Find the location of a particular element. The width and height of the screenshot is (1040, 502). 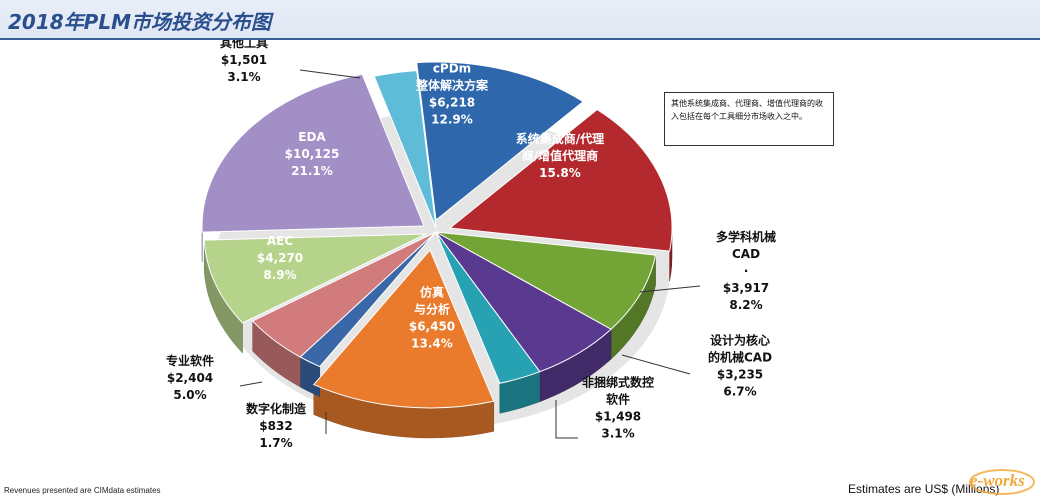

slice-label-line: 与分析 is located at coordinates (432, 309).